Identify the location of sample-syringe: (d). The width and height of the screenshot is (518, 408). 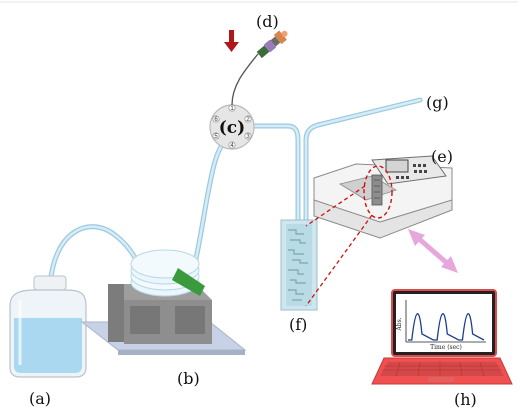
(256, 59).